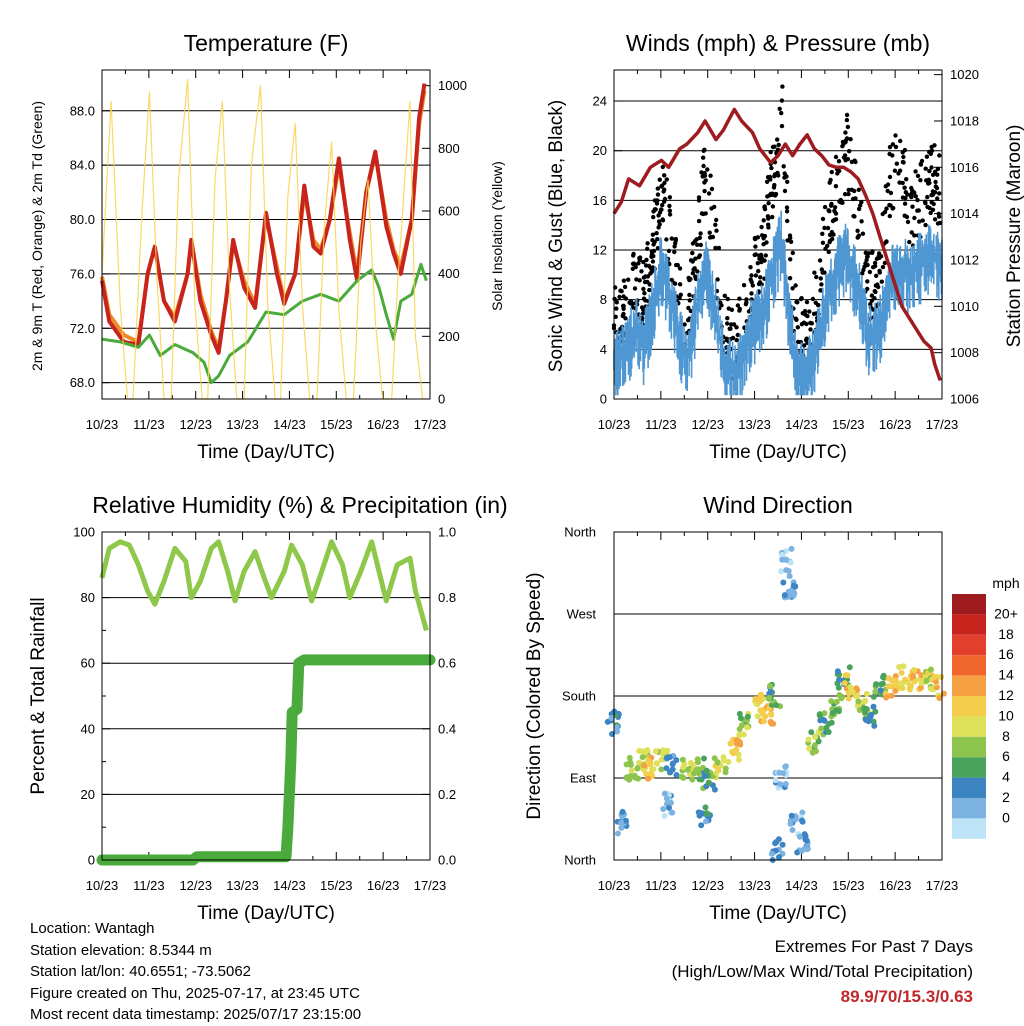  I want to click on temp-plot-frame, so click(266, 234).